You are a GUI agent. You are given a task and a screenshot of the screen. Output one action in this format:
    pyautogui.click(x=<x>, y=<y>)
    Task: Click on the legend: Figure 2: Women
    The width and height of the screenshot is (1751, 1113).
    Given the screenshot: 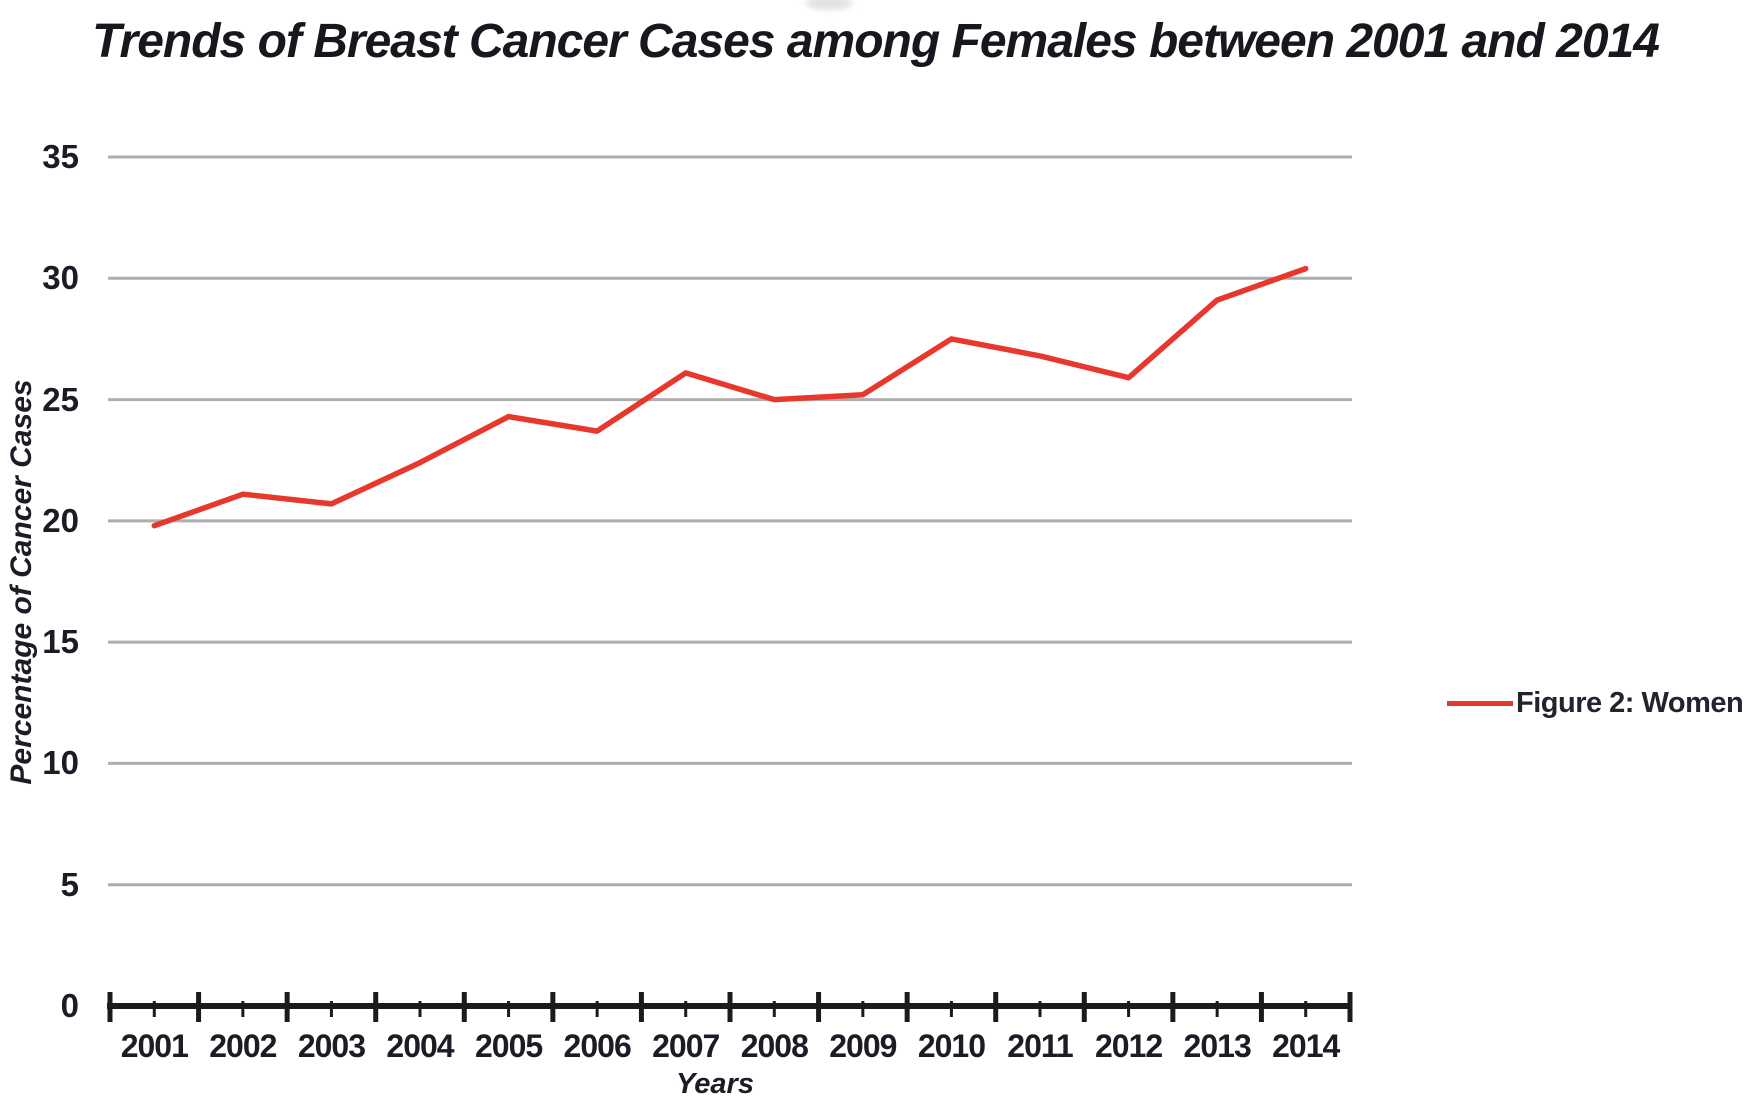 What is the action you would take?
    pyautogui.click(x=1595, y=703)
    